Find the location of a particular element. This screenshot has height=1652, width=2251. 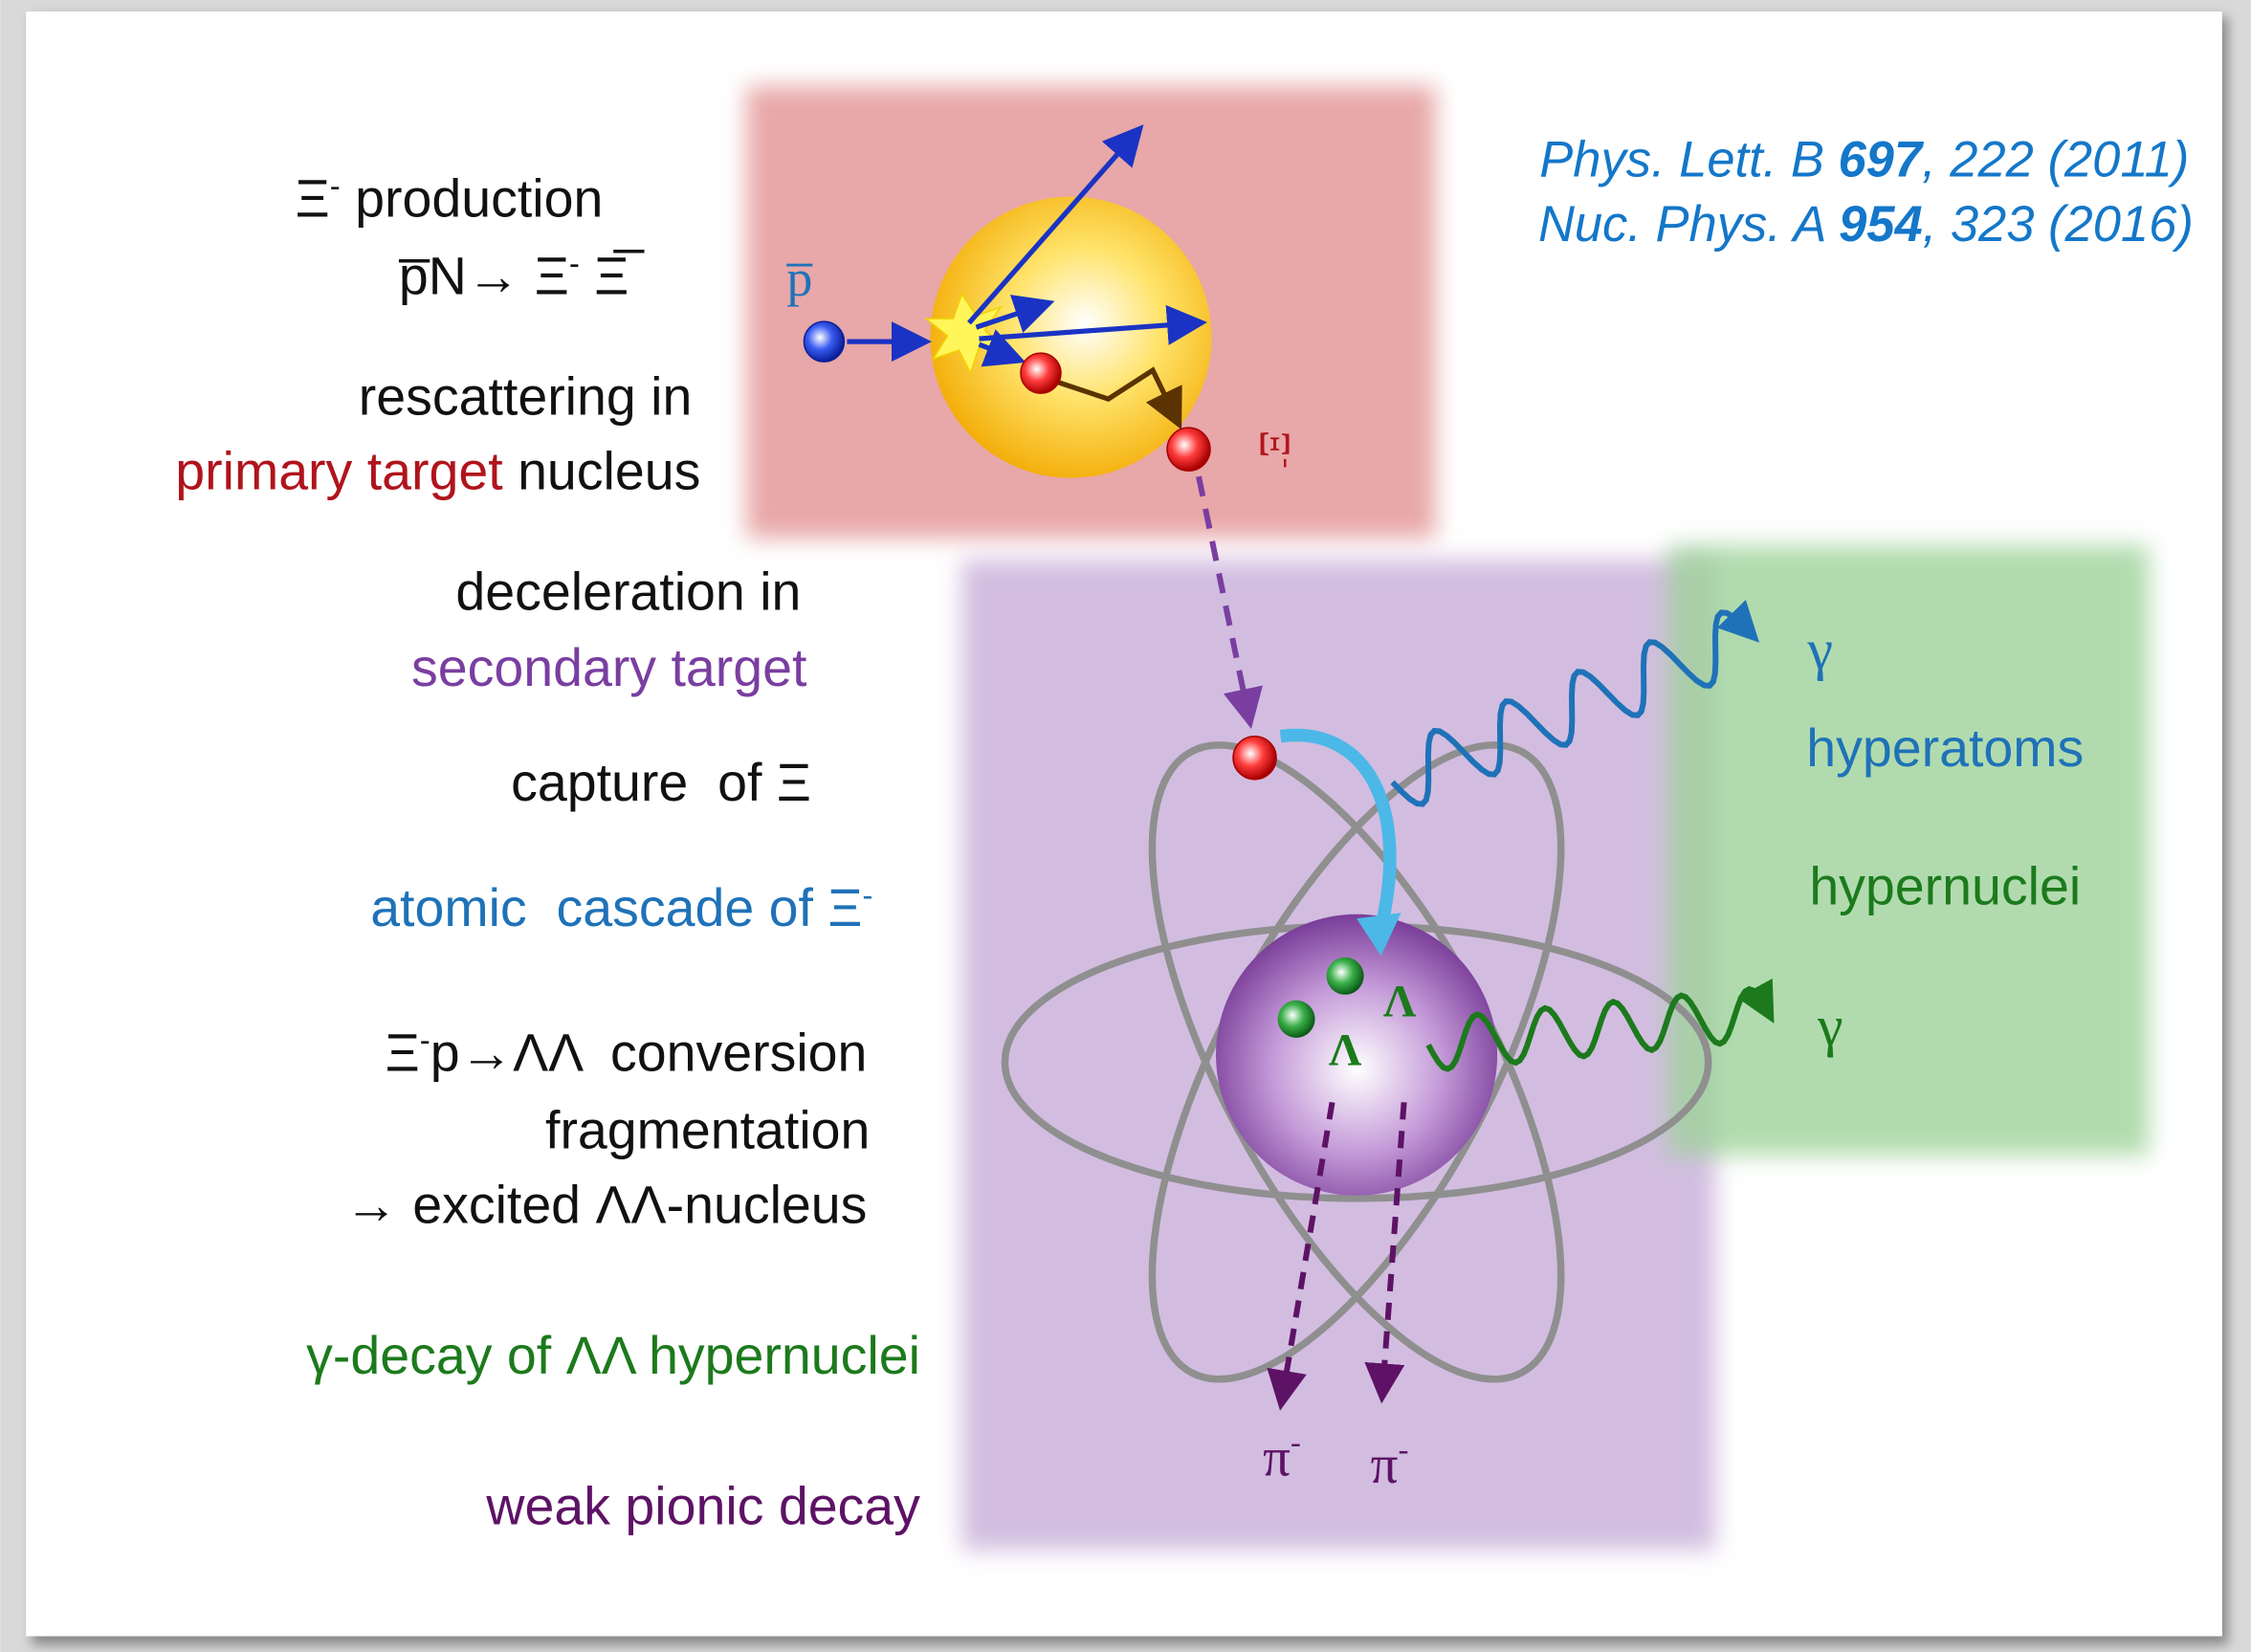

label: hyperatoms is located at coordinates (1945, 748).